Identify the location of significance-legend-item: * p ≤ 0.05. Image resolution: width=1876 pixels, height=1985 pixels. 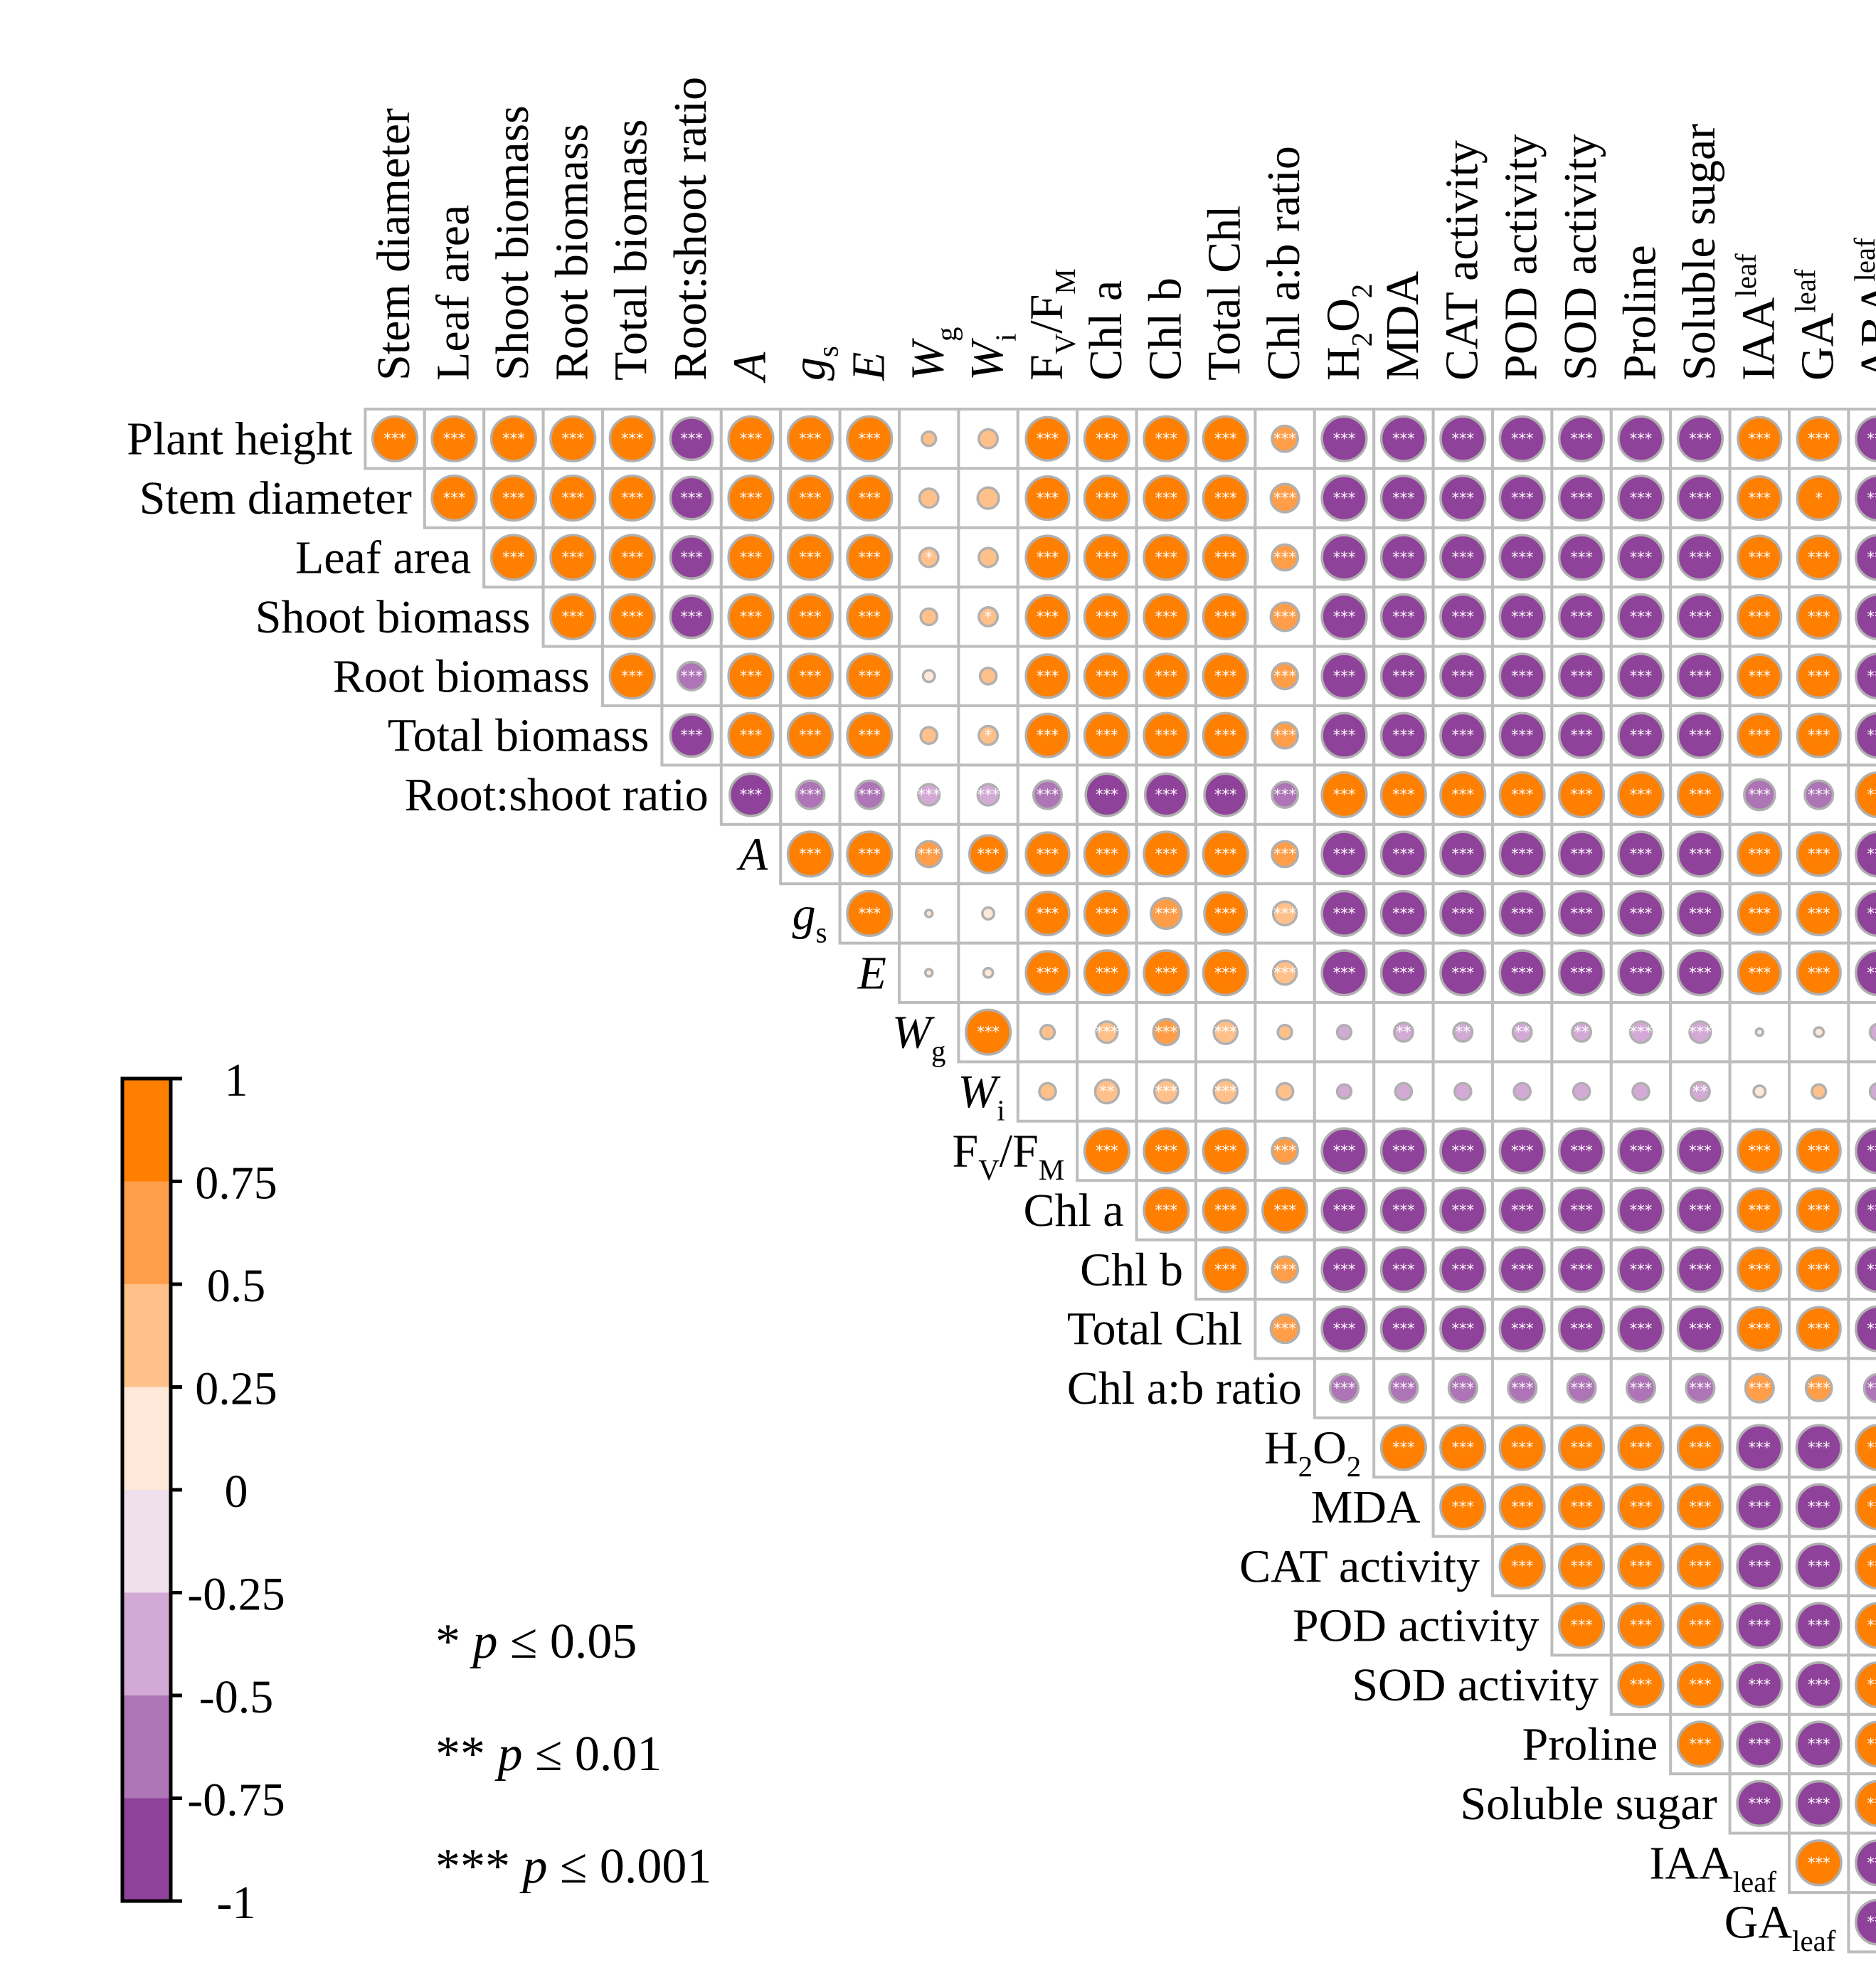
(536, 1641).